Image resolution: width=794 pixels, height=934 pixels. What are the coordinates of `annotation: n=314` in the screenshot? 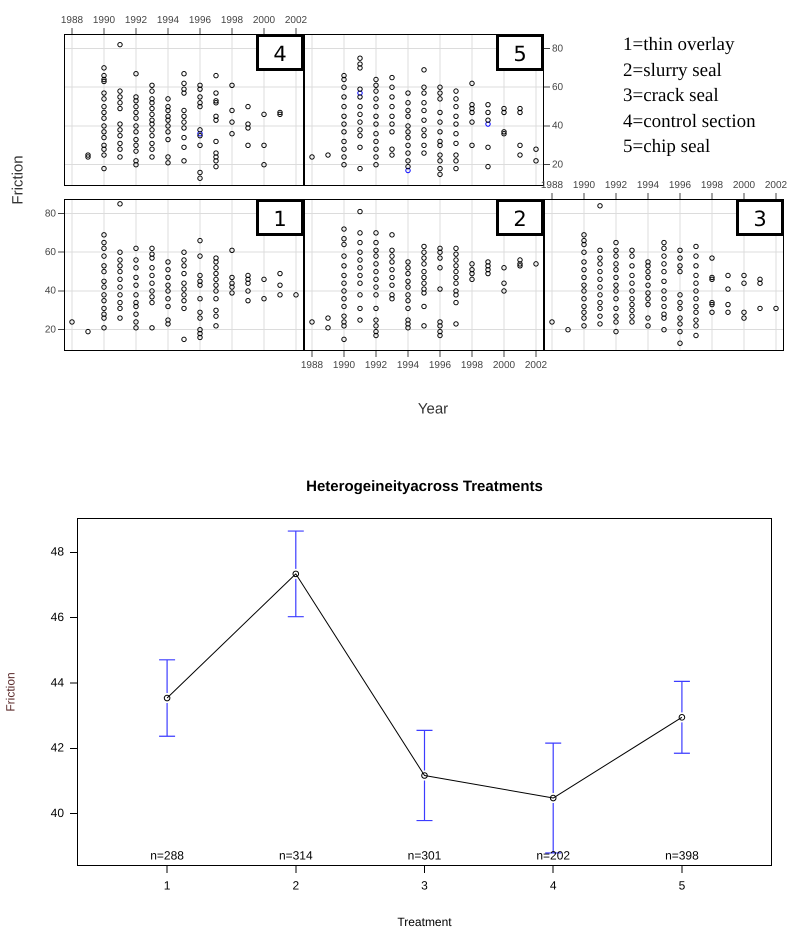 It's located at (295, 855).